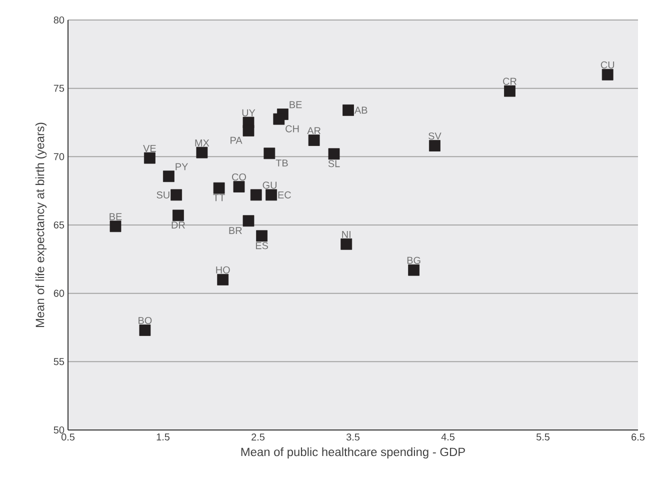 The image size is (648, 490). I want to click on annotation: TB, so click(282, 163).